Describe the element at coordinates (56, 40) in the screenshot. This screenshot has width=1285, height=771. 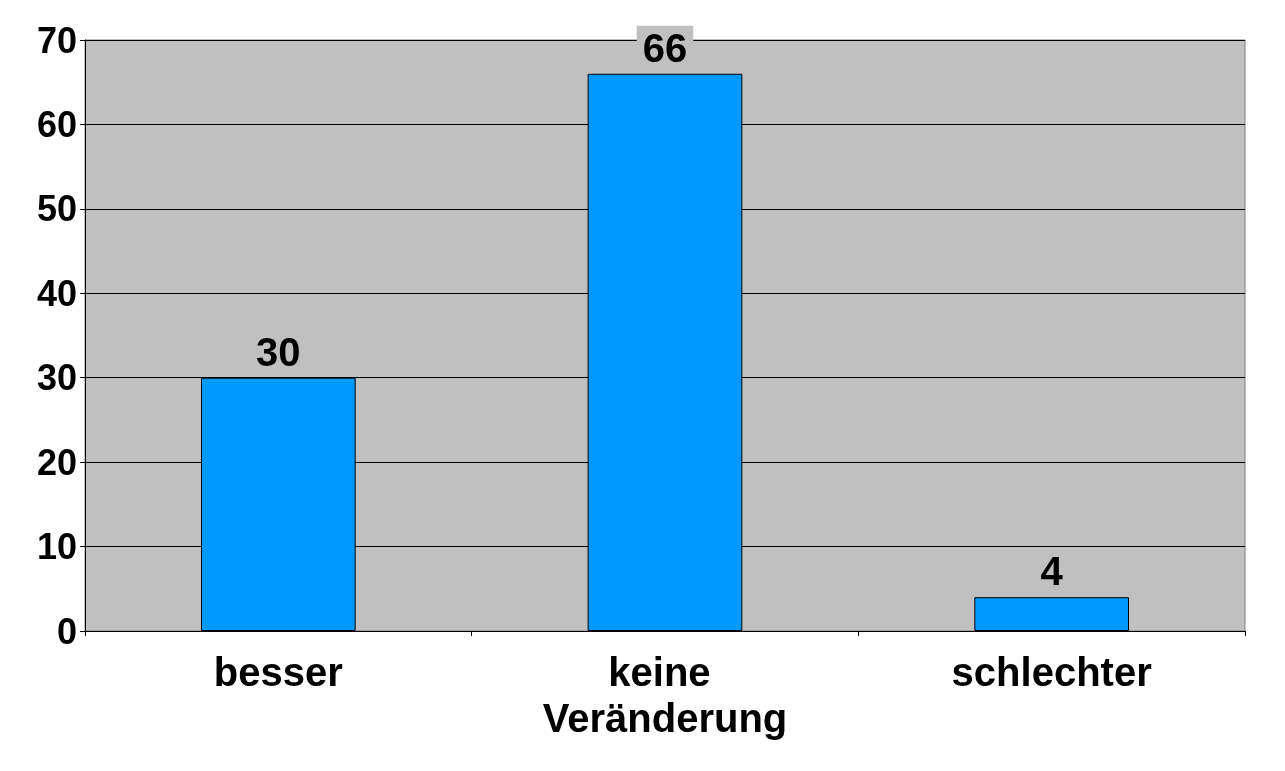
I see `y-tick-label: 70` at that location.